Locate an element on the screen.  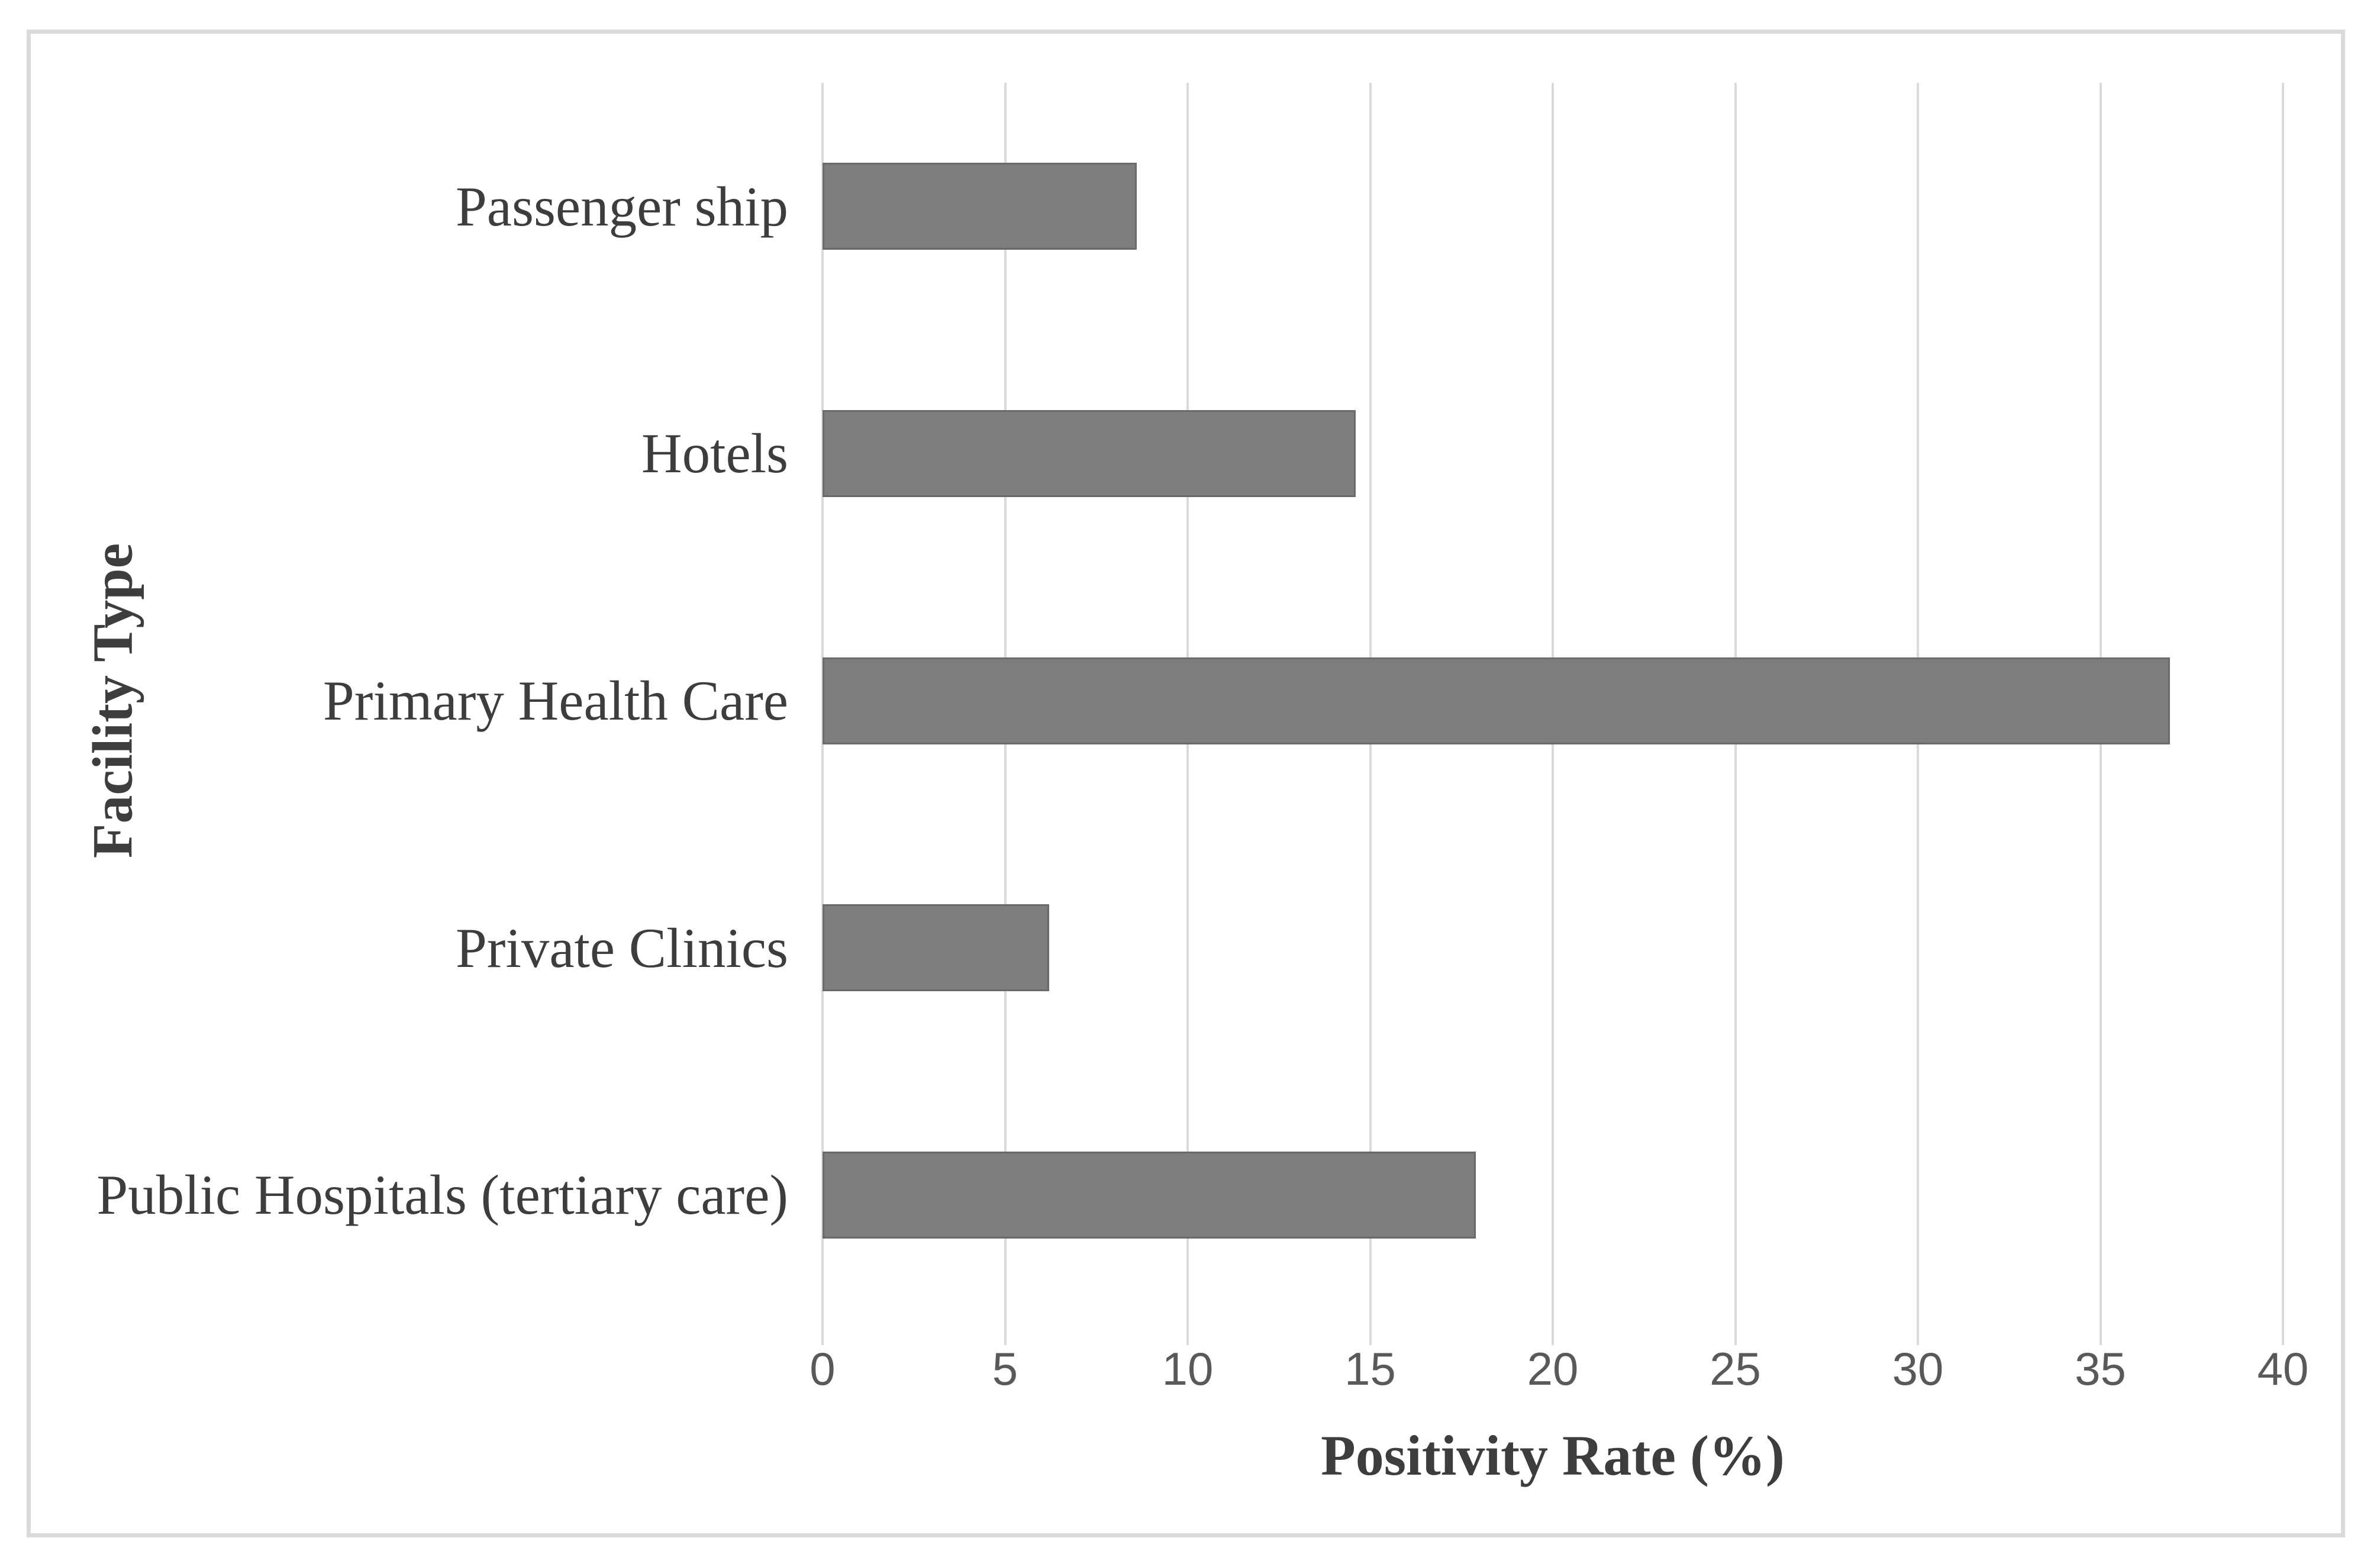
bar-public-hospitals-tertiary-care is located at coordinates (1149, 1195).